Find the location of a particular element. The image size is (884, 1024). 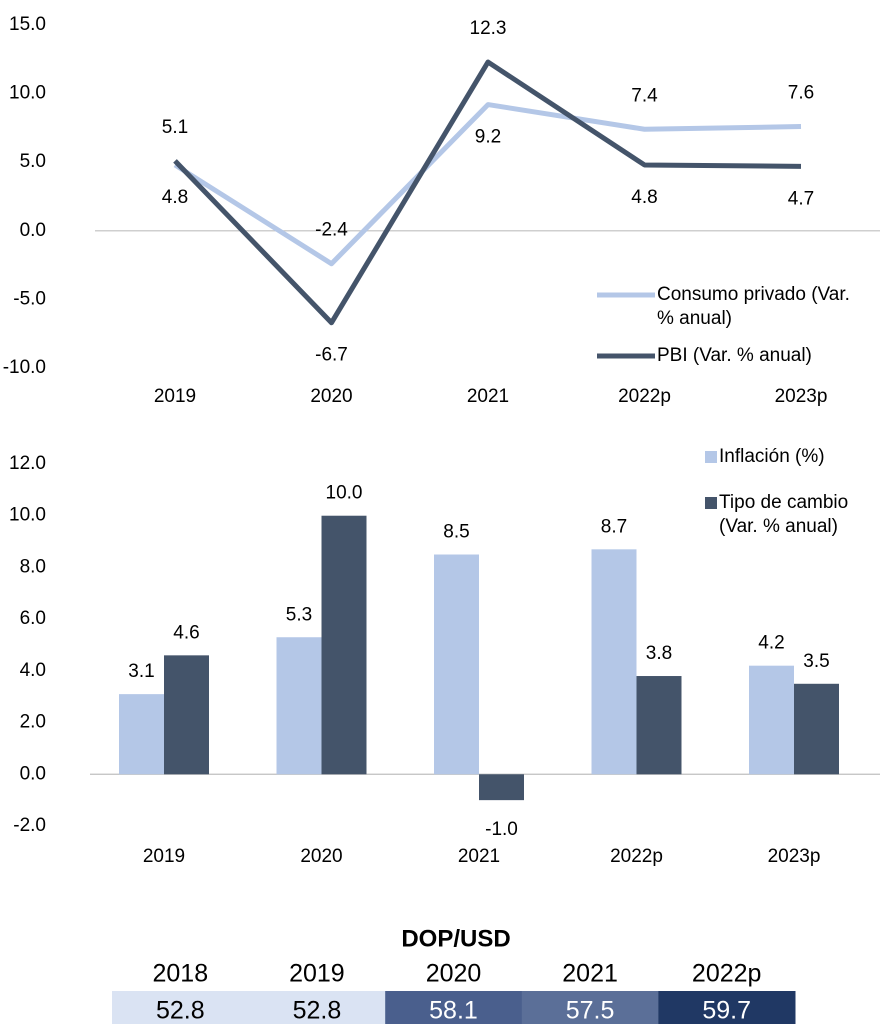

data-label: 3.5 is located at coordinates (816, 661).